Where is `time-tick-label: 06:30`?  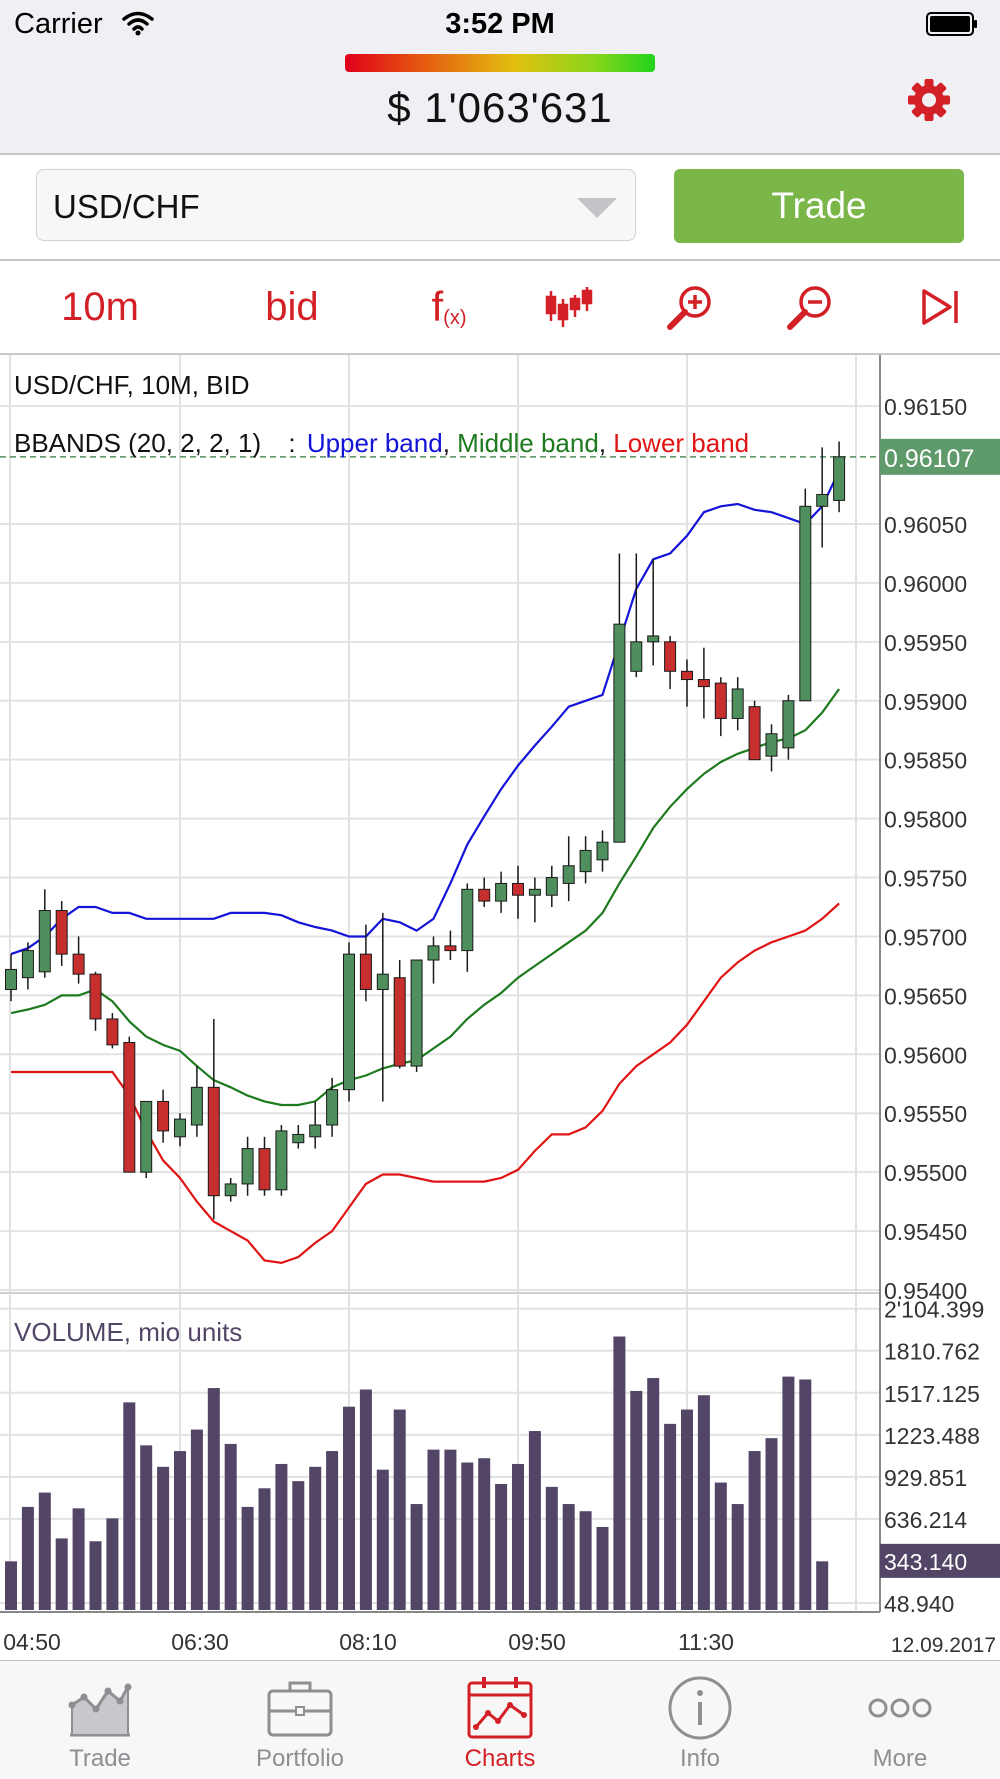
time-tick-label: 06:30 is located at coordinates (200, 1642).